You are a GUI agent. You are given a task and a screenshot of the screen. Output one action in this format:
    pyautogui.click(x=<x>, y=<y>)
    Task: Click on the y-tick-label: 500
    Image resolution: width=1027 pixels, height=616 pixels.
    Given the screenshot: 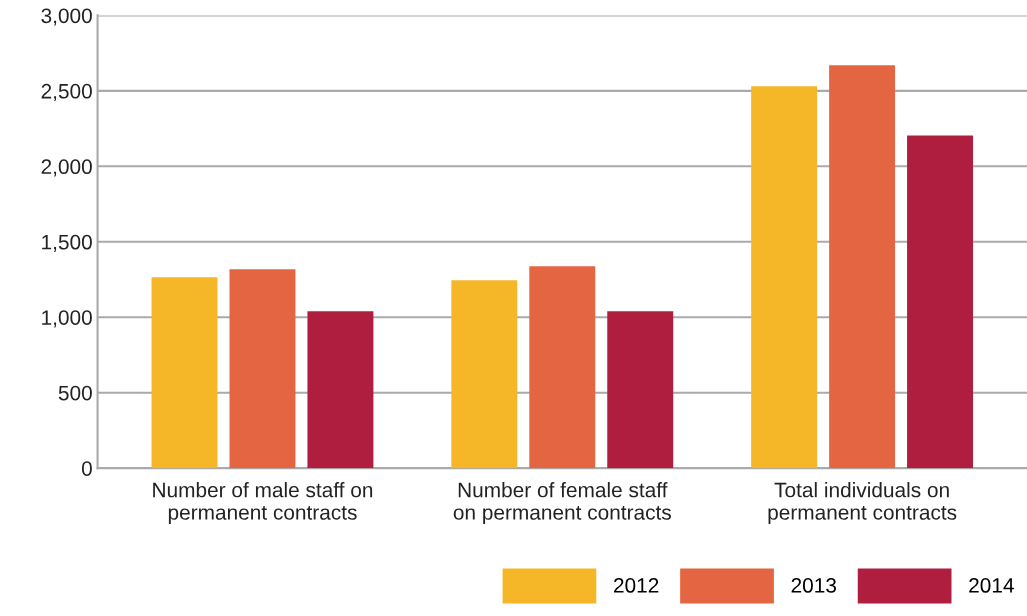 What is the action you would take?
    pyautogui.click(x=75, y=393)
    